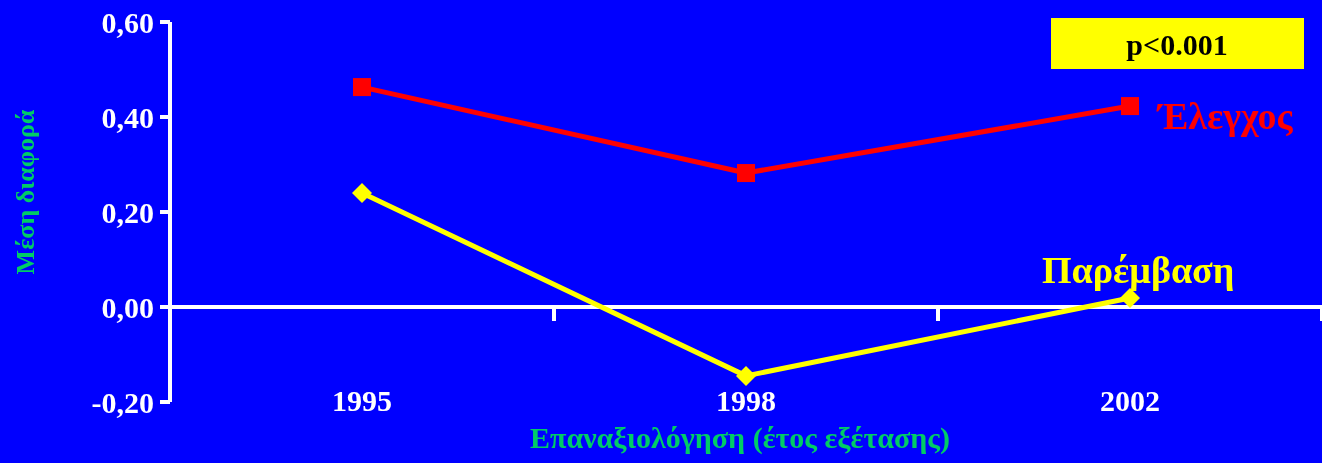  Describe the element at coordinates (127, 212) in the screenshot. I see `y-tick-label: 0,20` at that location.